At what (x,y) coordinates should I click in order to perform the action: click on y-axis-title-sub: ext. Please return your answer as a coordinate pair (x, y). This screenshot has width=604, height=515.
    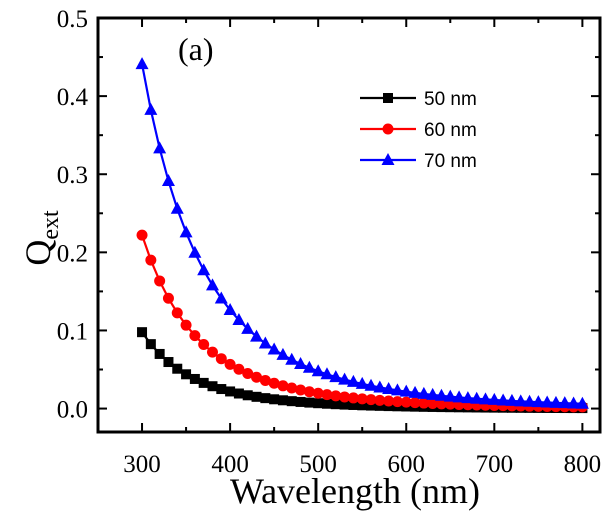
    Looking at the image, I should click on (51, 225).